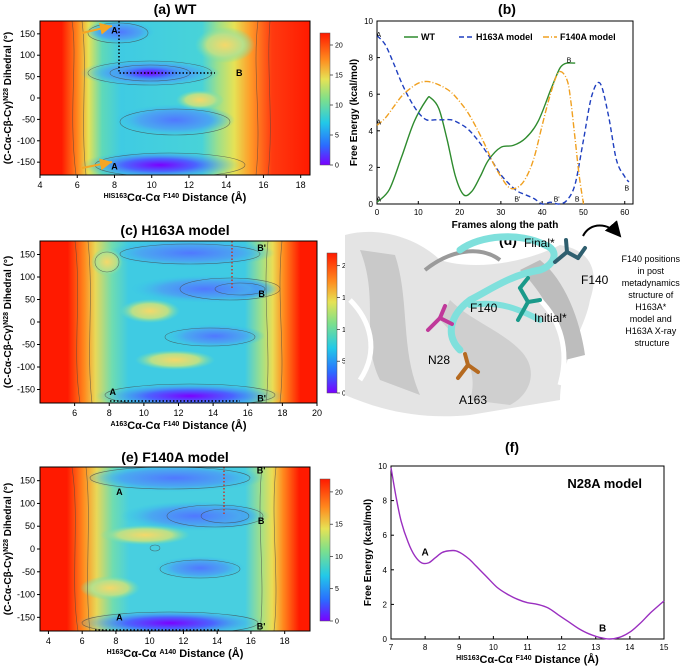  I want to click on a163-sticks, so click(468, 366).